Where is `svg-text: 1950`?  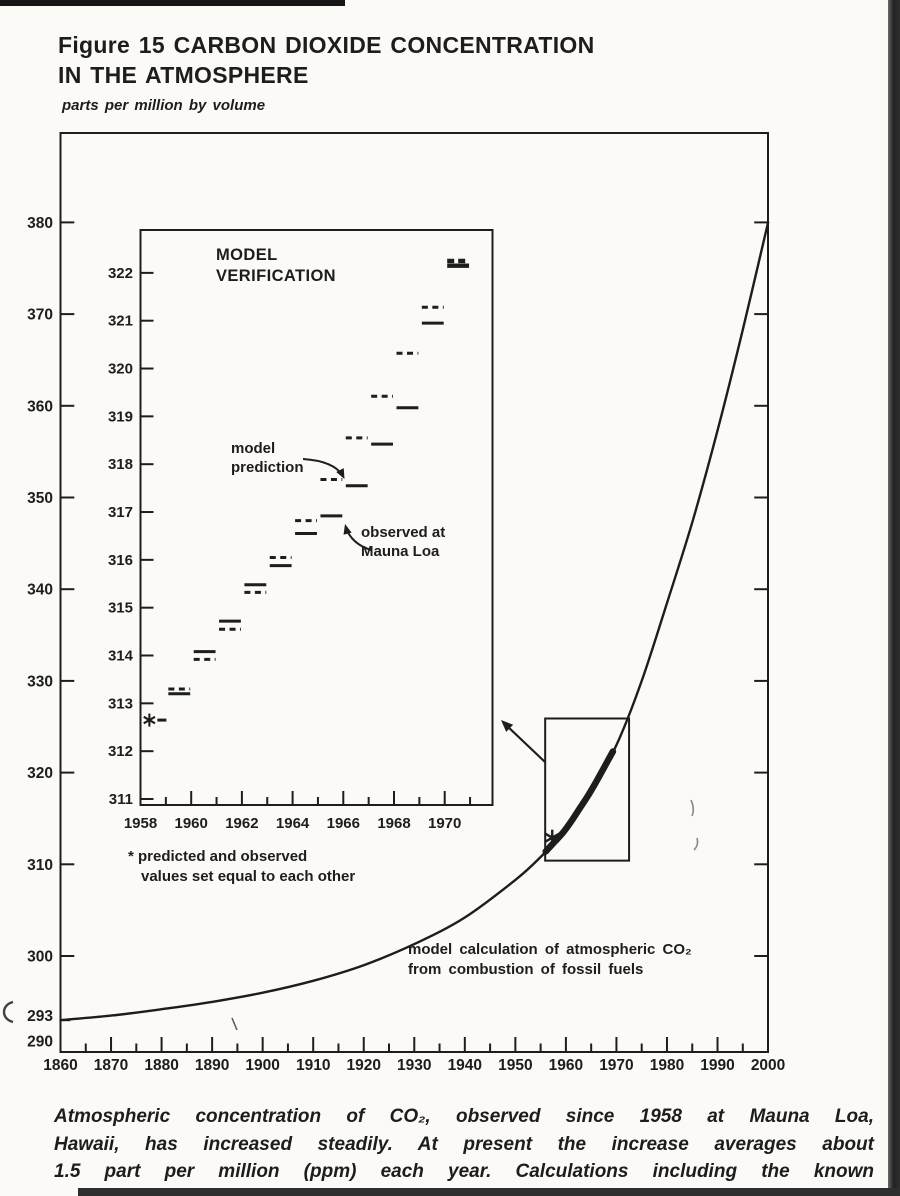
svg-text: 1950 is located at coordinates (515, 1065).